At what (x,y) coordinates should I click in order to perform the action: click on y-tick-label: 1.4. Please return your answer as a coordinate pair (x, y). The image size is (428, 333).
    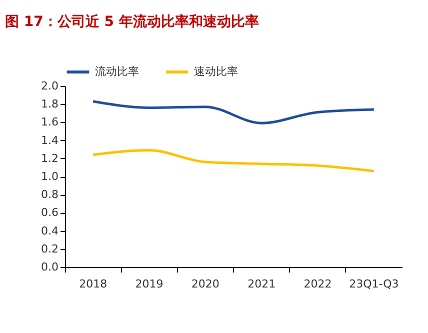
    Looking at the image, I should click on (49, 140).